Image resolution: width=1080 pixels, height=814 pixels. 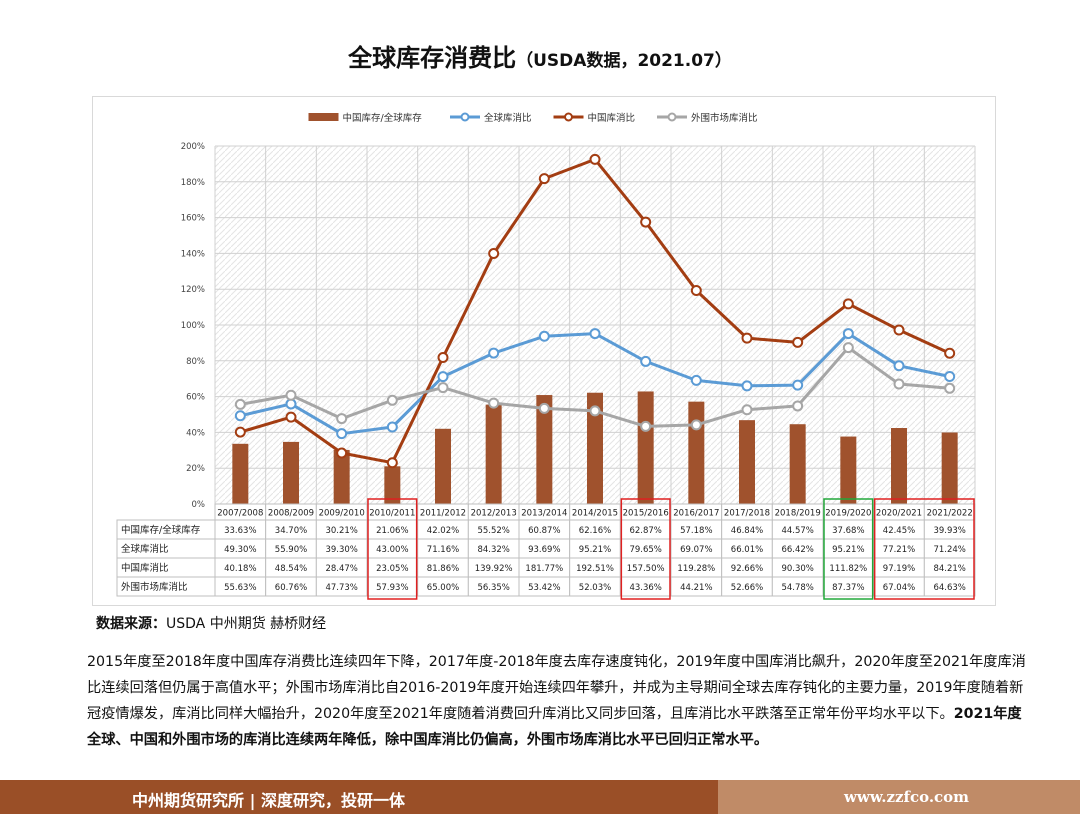 What do you see at coordinates (341, 531) in the screenshot?
I see `data-label: 30.21%` at bounding box center [341, 531].